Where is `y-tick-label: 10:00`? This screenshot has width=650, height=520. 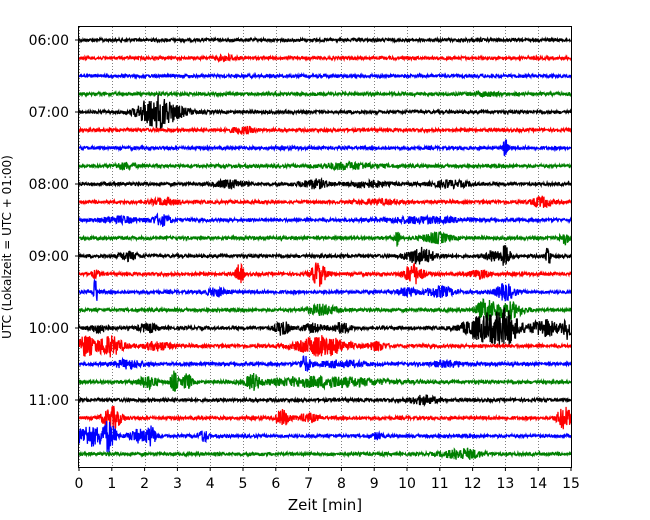 y-tick-label: 10:00 is located at coordinates (49, 329).